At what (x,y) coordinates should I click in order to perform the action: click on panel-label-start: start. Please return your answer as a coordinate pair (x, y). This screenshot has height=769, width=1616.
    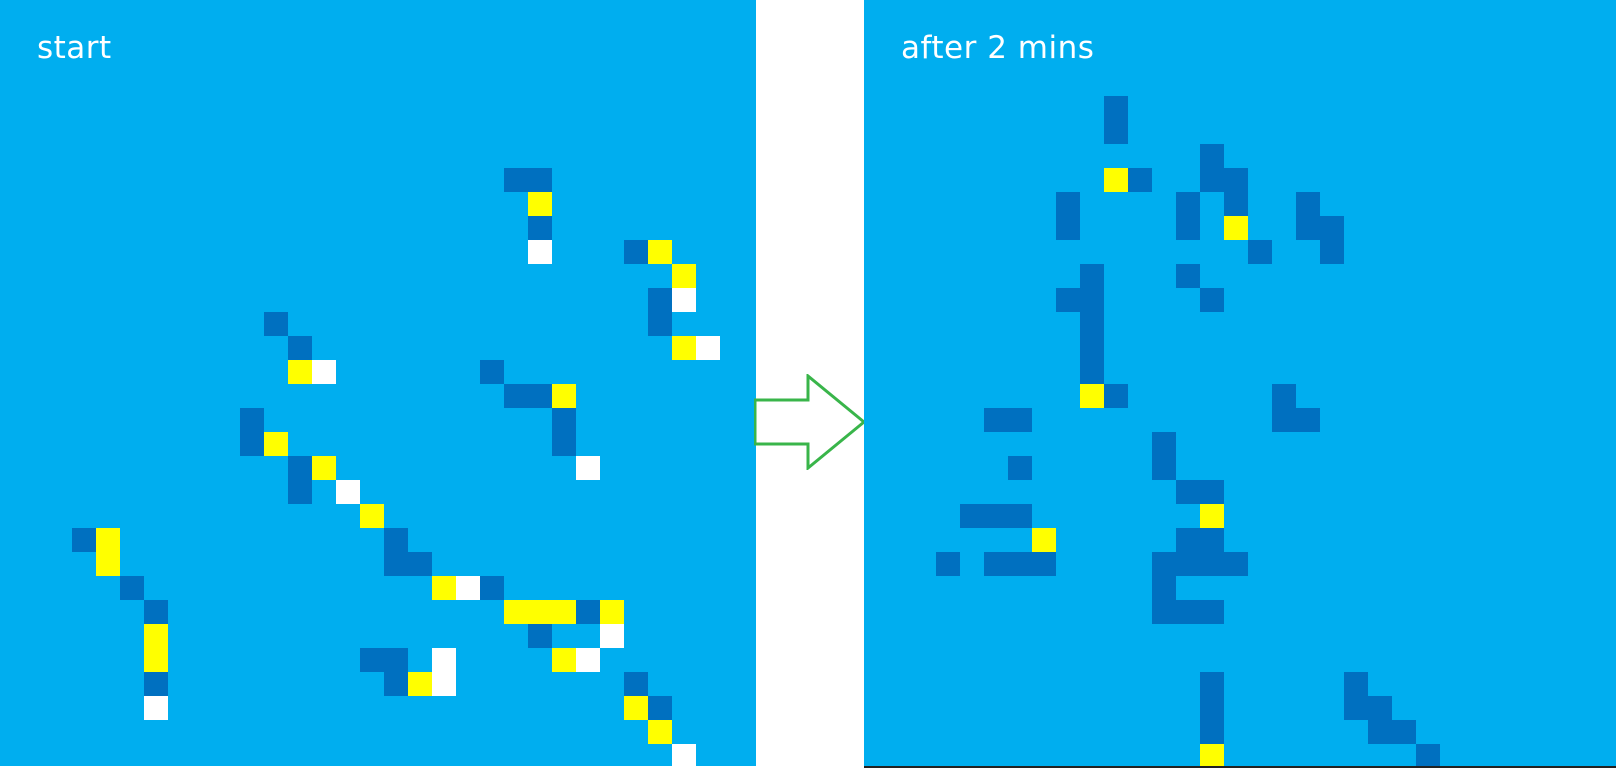
    Looking at the image, I should click on (74, 48).